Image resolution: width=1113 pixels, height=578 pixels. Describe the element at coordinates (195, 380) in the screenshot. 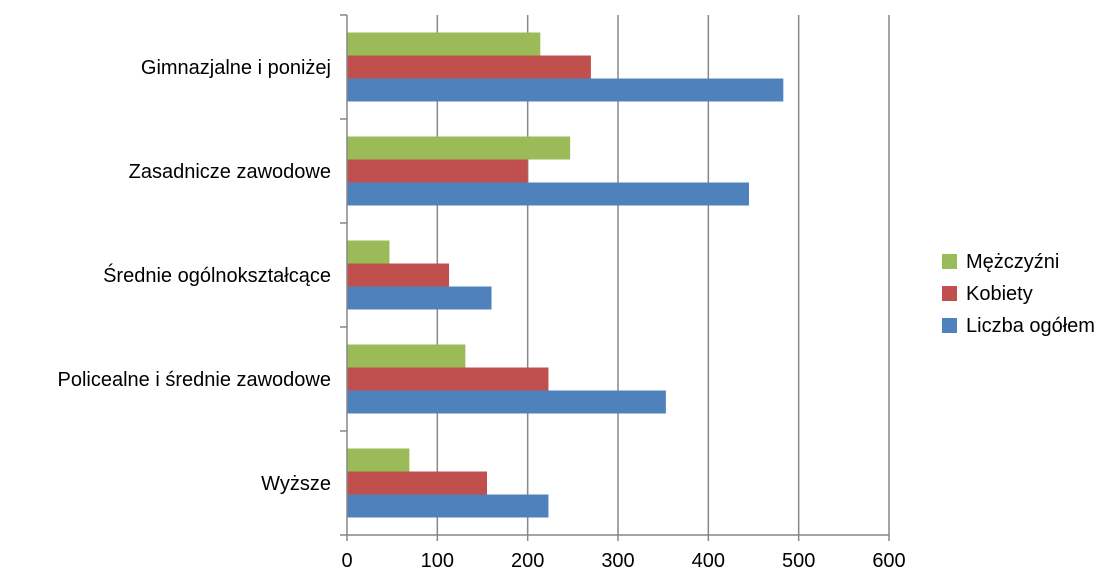

I see `category-label: Policealne i średnie zawodowe` at that location.